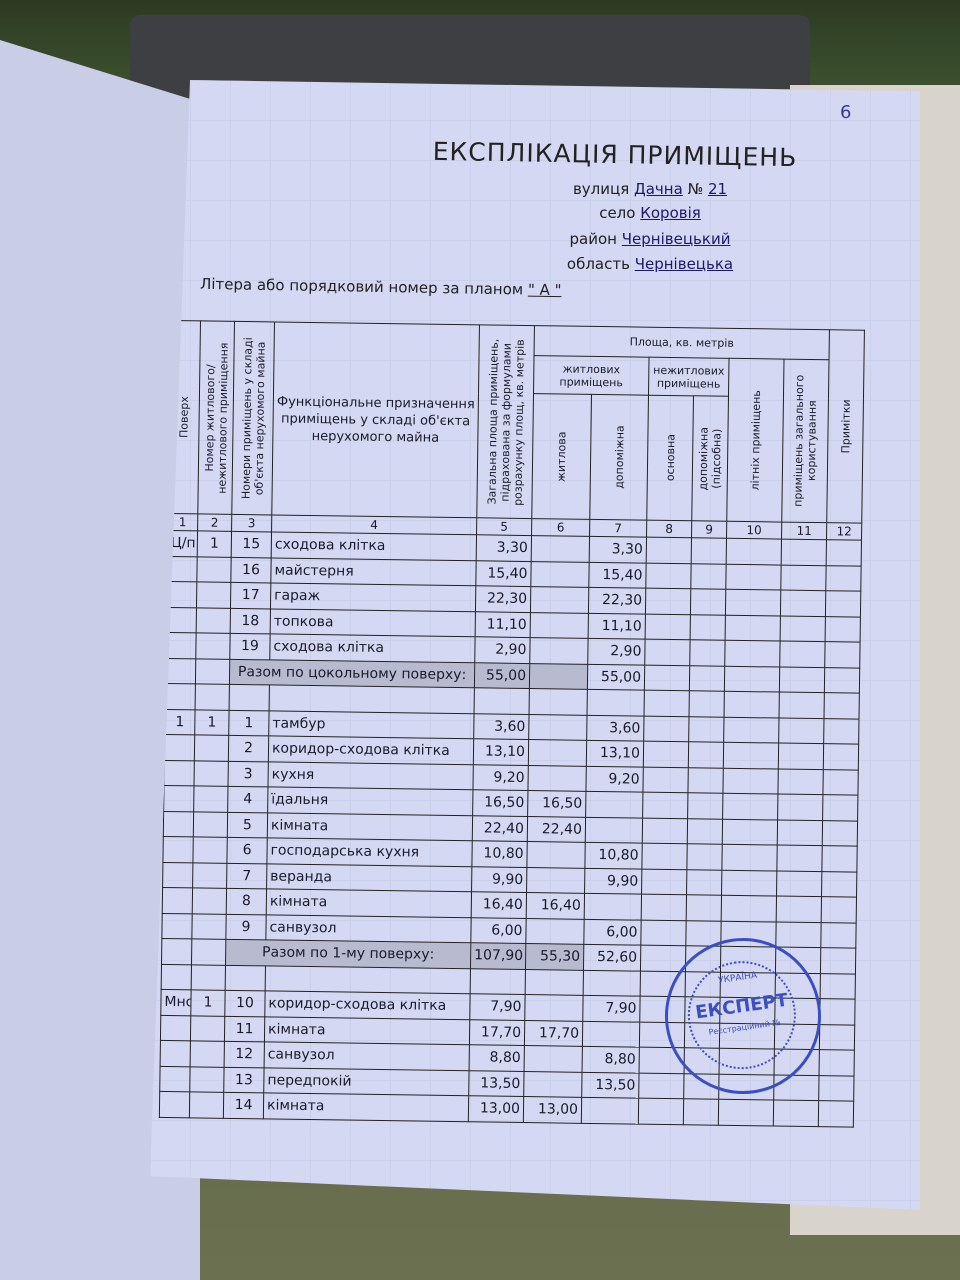 Image resolution: width=960 pixels, height=1280 pixels. What do you see at coordinates (555, 905) in the screenshot?
I see `living-area-cell: 16,40` at bounding box center [555, 905].